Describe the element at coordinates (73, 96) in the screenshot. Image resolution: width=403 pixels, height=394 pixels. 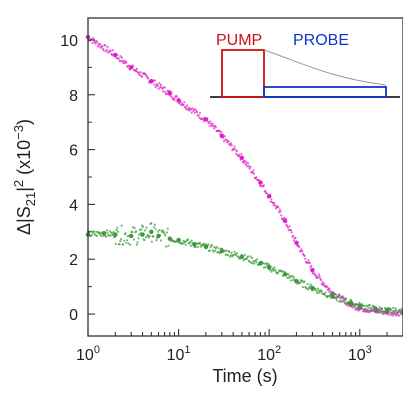
I see `y-tick-label: 8` at that location.